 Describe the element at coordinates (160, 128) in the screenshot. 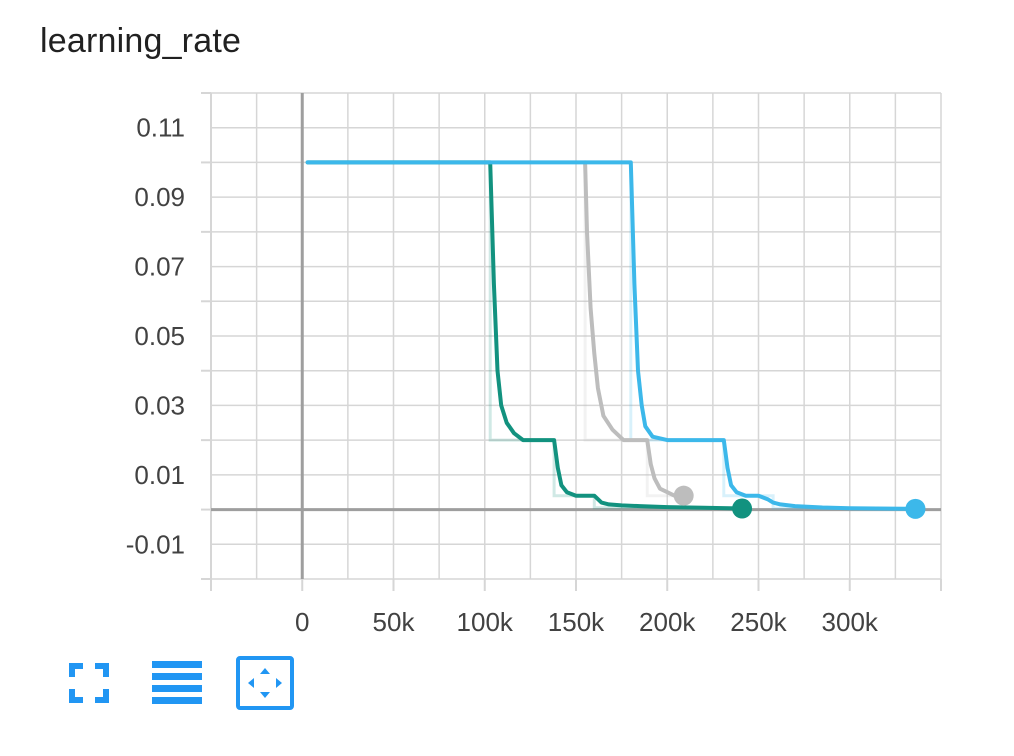

I see `y-tick-label: 0.11` at that location.